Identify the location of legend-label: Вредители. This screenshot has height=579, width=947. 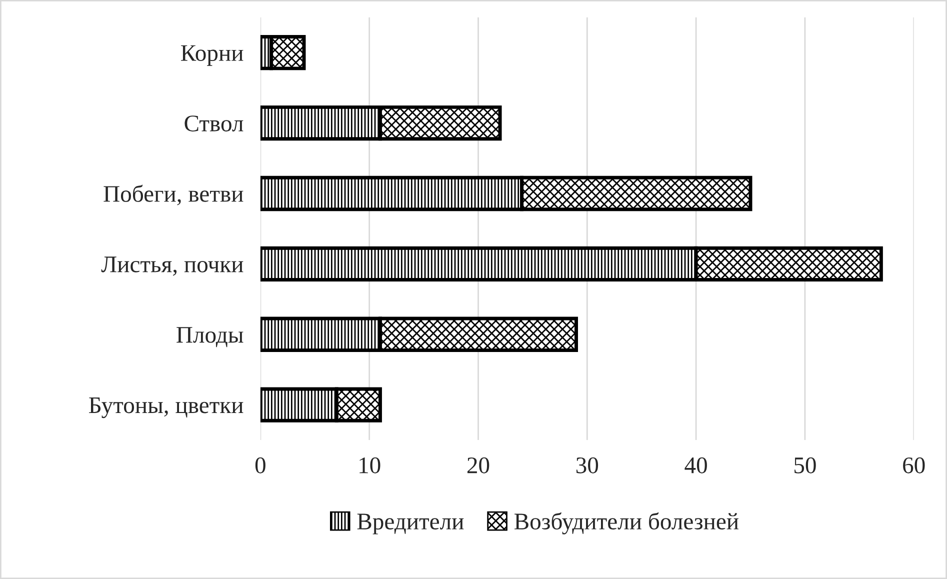
(410, 524).